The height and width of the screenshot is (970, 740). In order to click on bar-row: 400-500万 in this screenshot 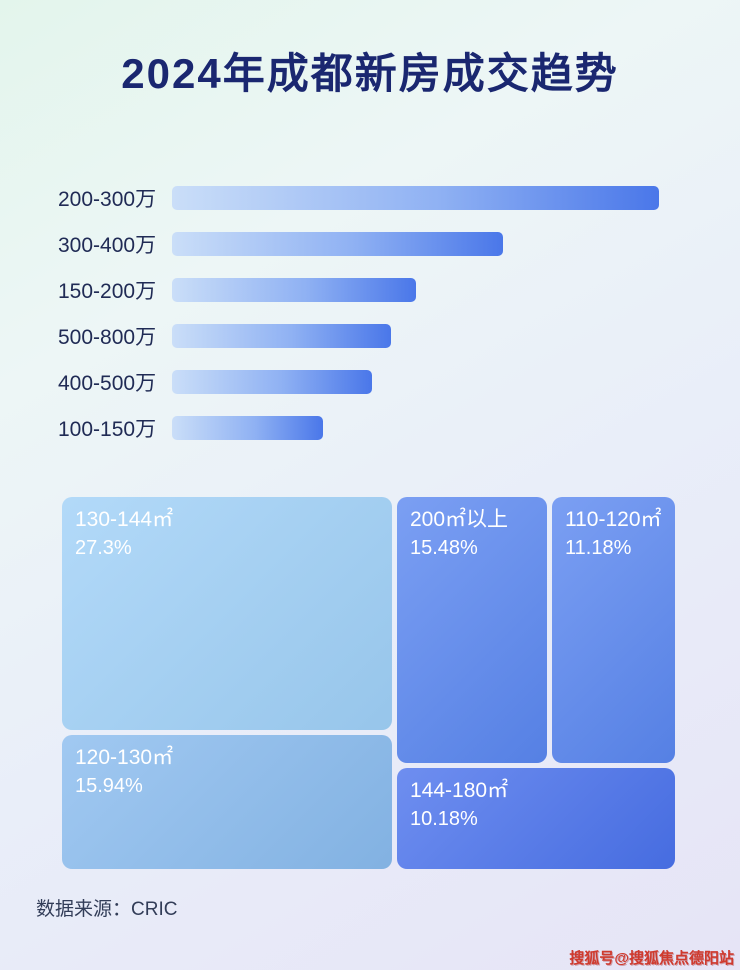, I will do `click(378, 382)`.